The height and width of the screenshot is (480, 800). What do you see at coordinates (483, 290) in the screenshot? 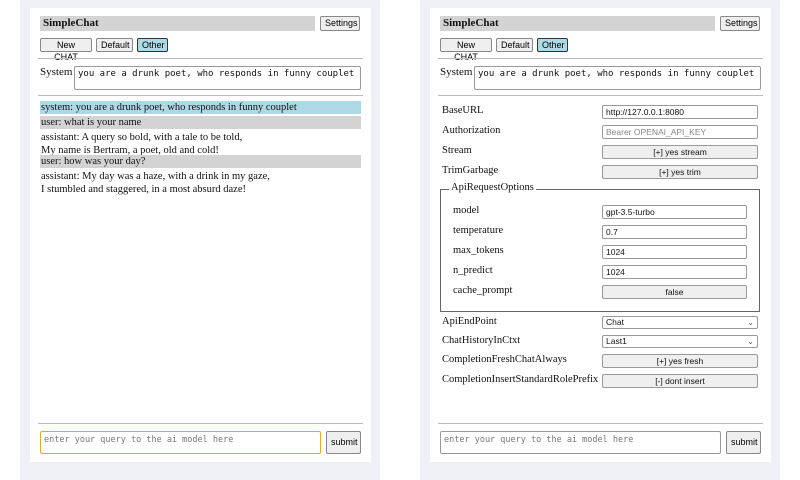
I see `cache-prompt-label: cache_prompt` at bounding box center [483, 290].